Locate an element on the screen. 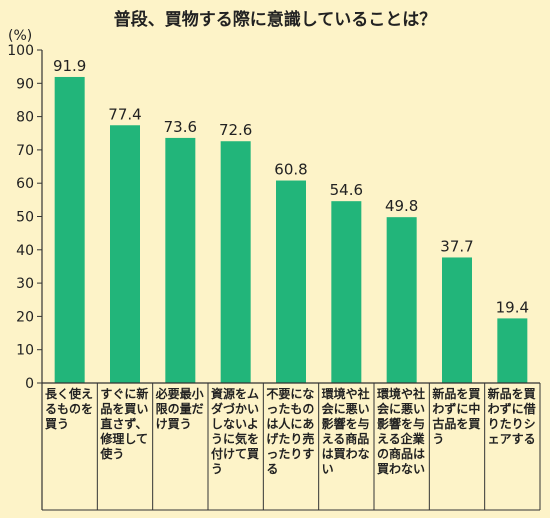  category-label: 資源をムダづかいしないように気を付けて買う is located at coordinates (235, 431).